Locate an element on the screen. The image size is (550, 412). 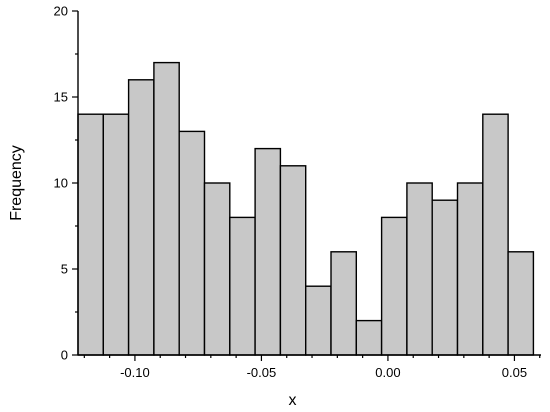
x-tick-label-3: 0.00 is located at coordinates (387, 372).